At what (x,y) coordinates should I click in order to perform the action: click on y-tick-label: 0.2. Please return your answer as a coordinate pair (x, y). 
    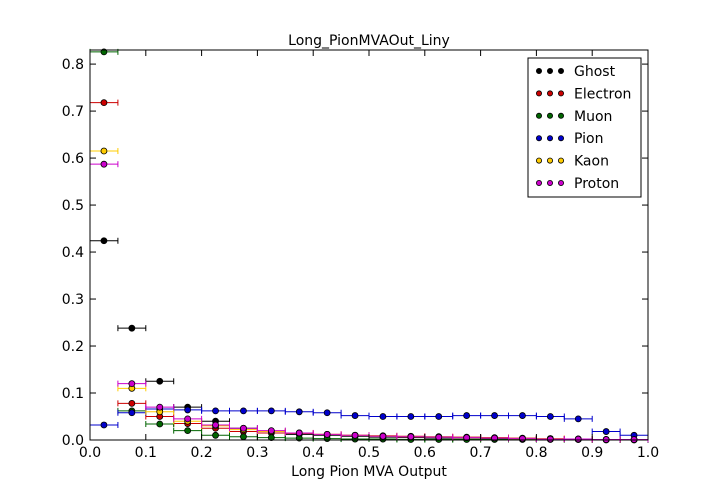
    Looking at the image, I should click on (73, 347).